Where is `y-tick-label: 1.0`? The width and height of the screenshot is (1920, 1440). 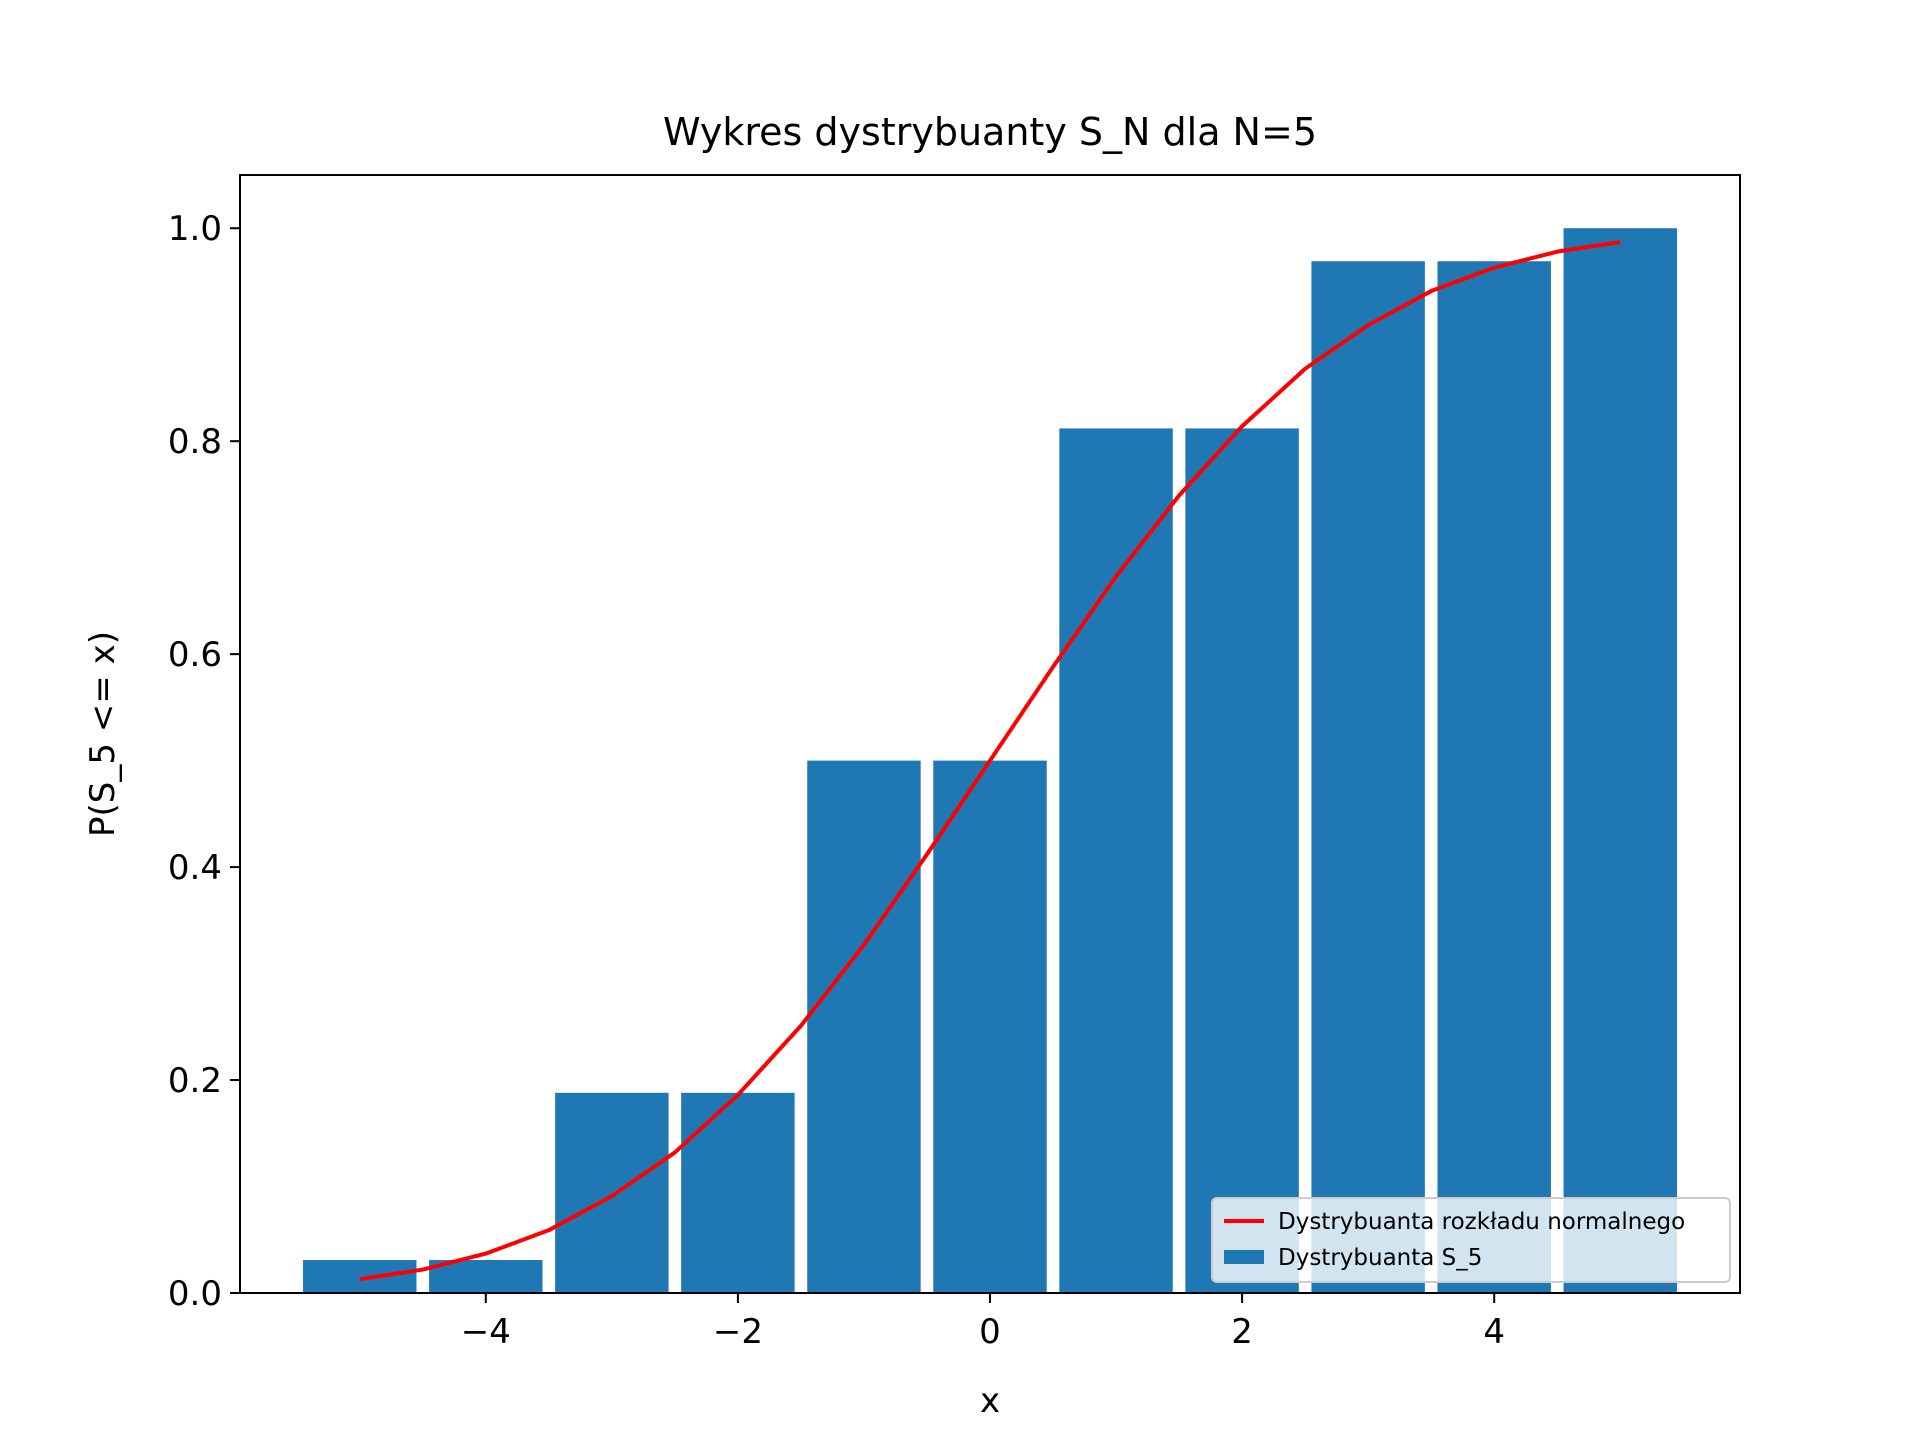 y-tick-label: 1.0 is located at coordinates (195, 229).